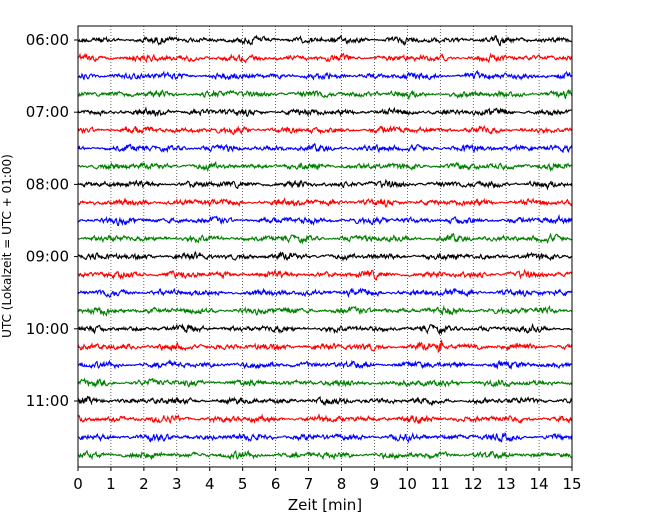 Image resolution: width=650 pixels, height=520 pixels. What do you see at coordinates (47, 329) in the screenshot?
I see `y-tick-label: 10:00` at bounding box center [47, 329].